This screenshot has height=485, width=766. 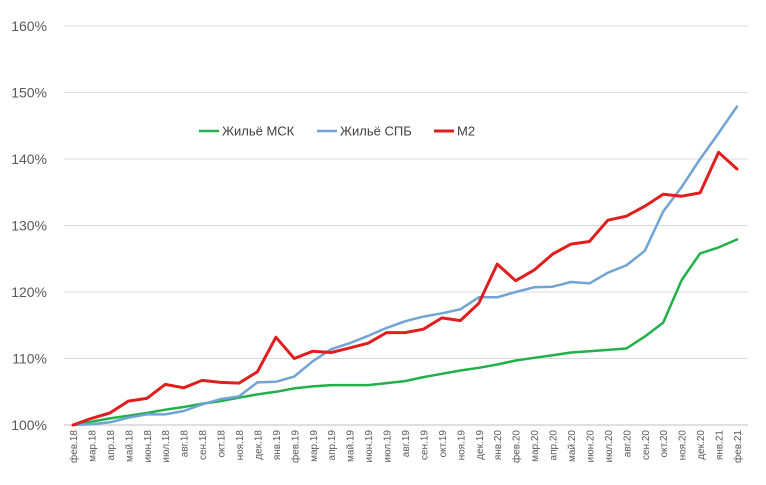 I want to click on y-tick-label: 100%, so click(x=29, y=425).